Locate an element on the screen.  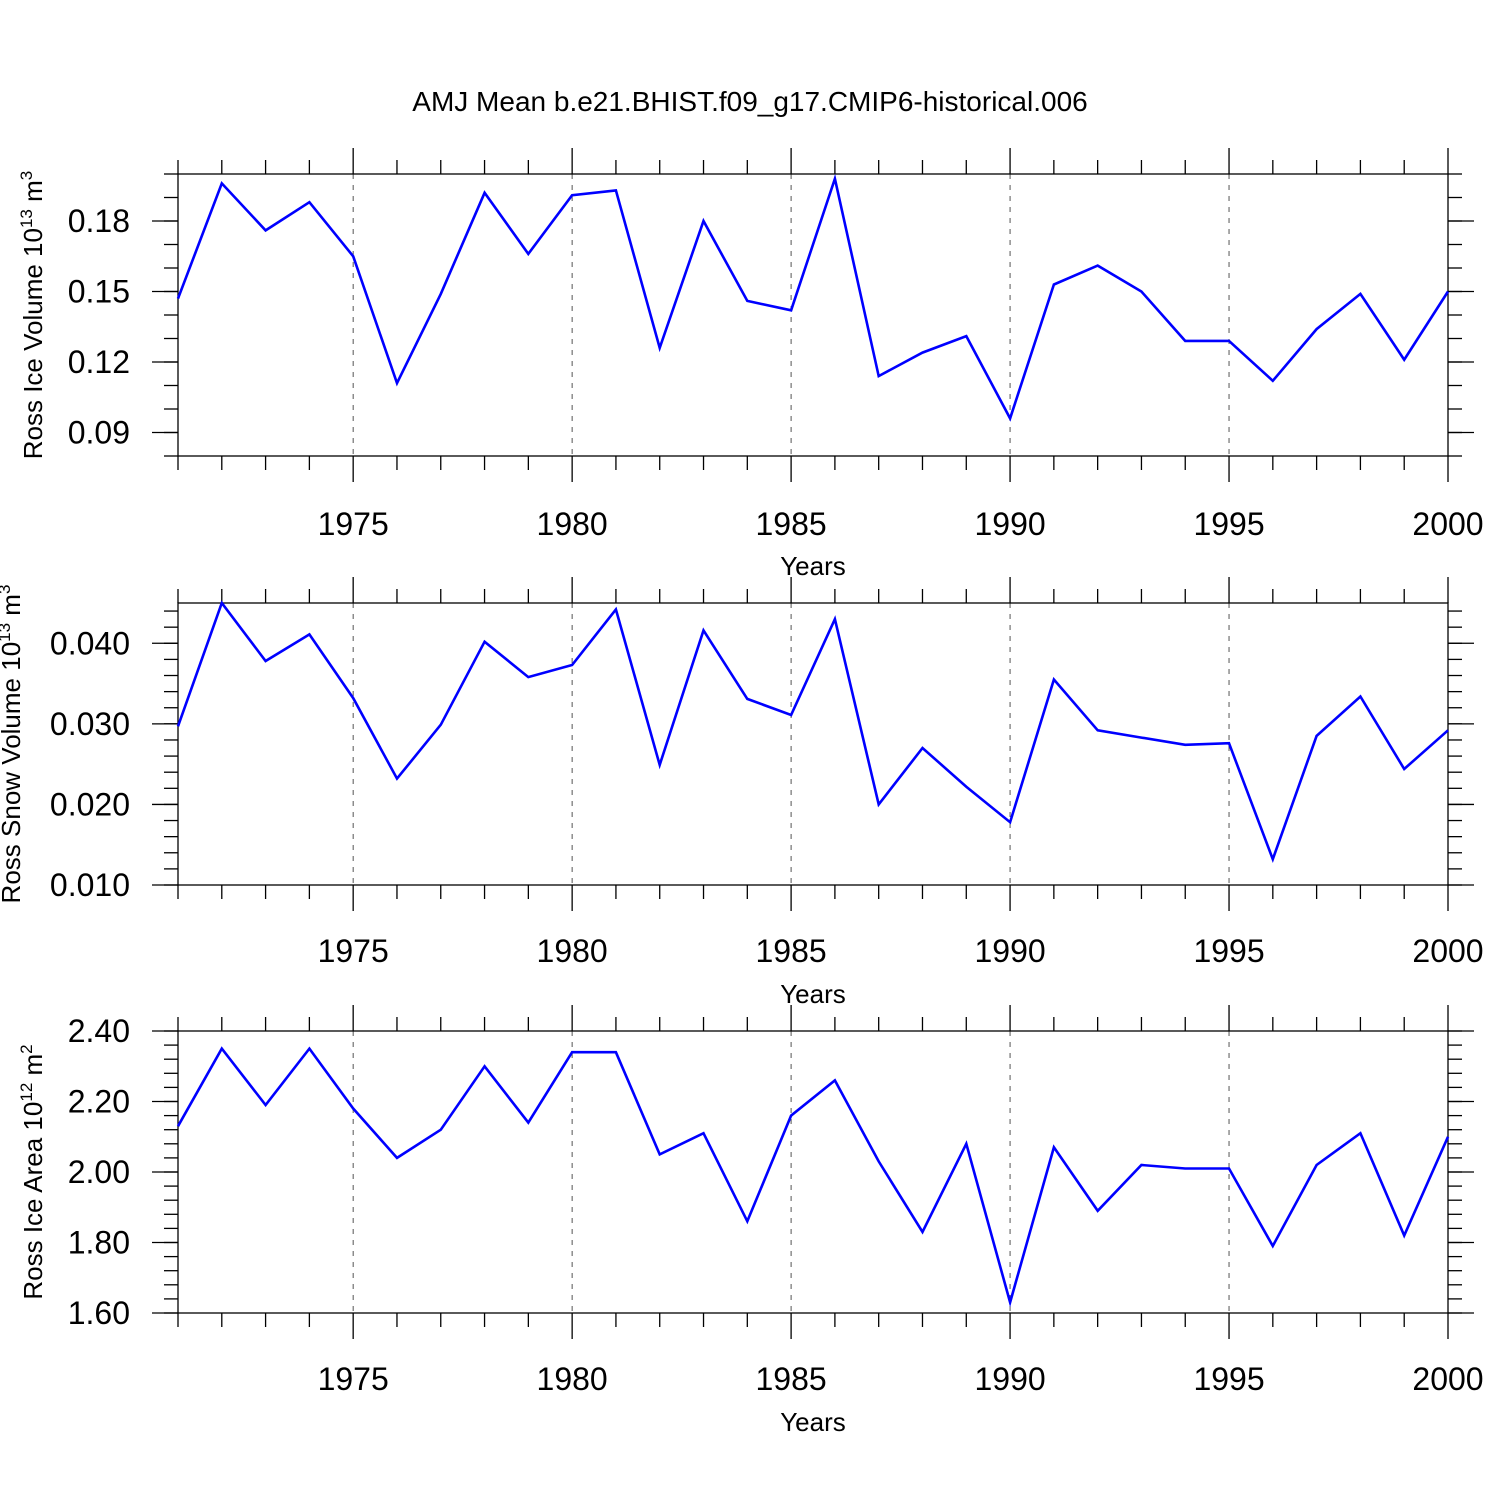
y-tick-label: 0.040 is located at coordinates (90, 643).